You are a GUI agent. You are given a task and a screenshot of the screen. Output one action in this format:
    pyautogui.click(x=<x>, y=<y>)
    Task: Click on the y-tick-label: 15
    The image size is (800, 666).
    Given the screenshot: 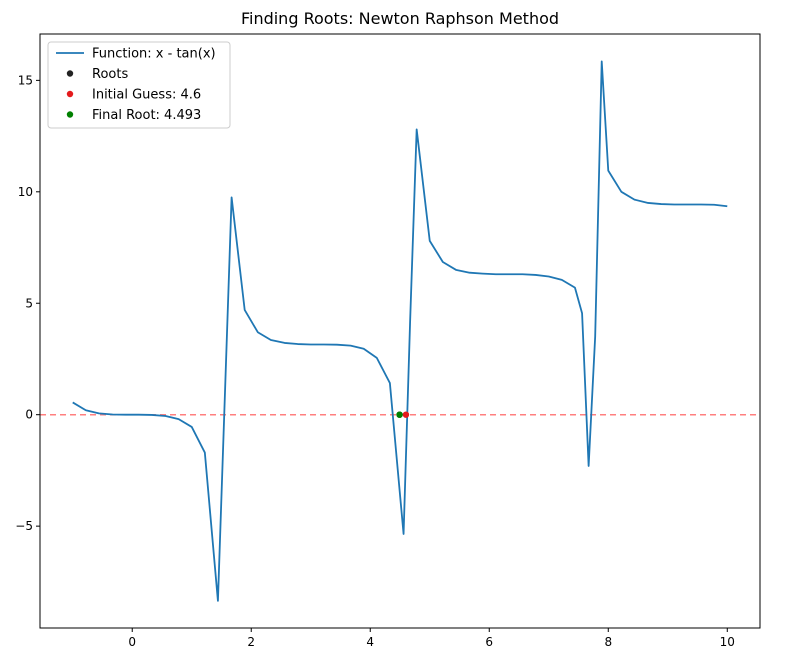 What is the action you would take?
    pyautogui.click(x=25, y=80)
    